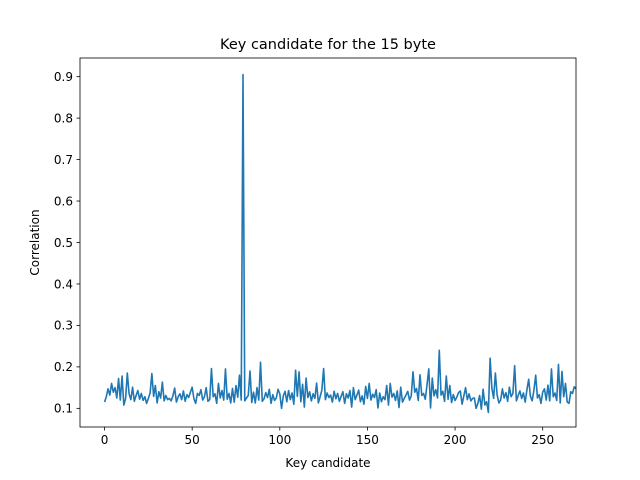  I want to click on y-tick-label: 0.4, so click(63, 284).